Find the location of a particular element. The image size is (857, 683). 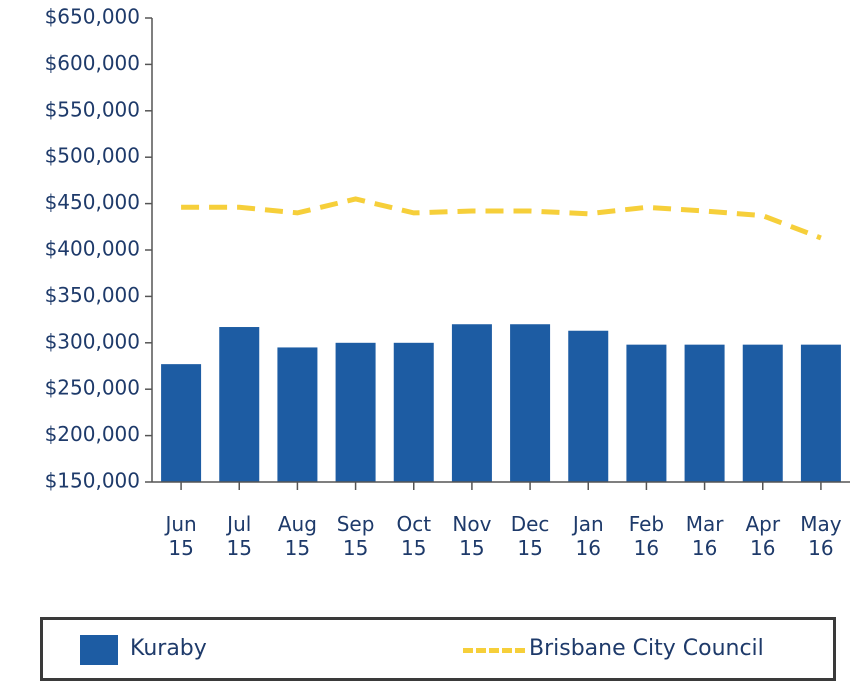

legend-label: Kuraby is located at coordinates (168, 648).